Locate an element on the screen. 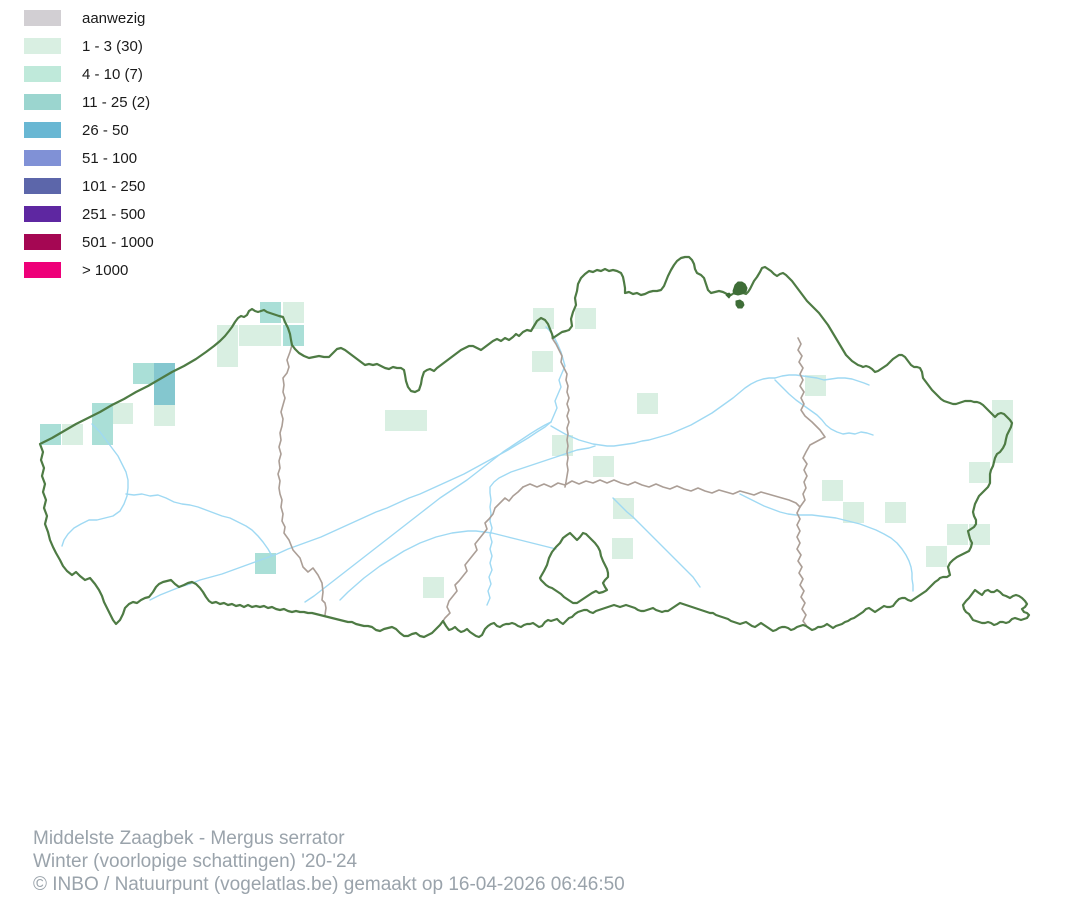 The height and width of the screenshot is (900, 1074). river-zenne is located at coordinates (448, 565).